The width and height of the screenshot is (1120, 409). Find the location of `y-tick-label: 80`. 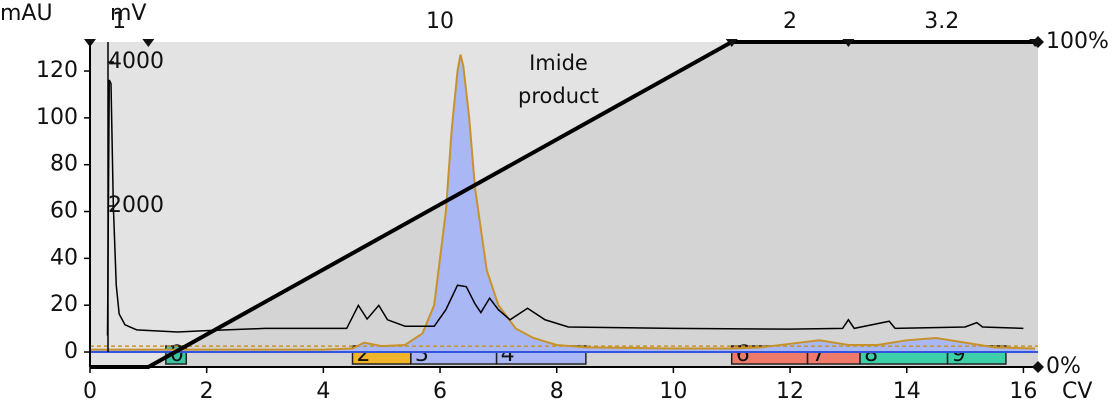

y-tick-label: 80 is located at coordinates (64, 164).